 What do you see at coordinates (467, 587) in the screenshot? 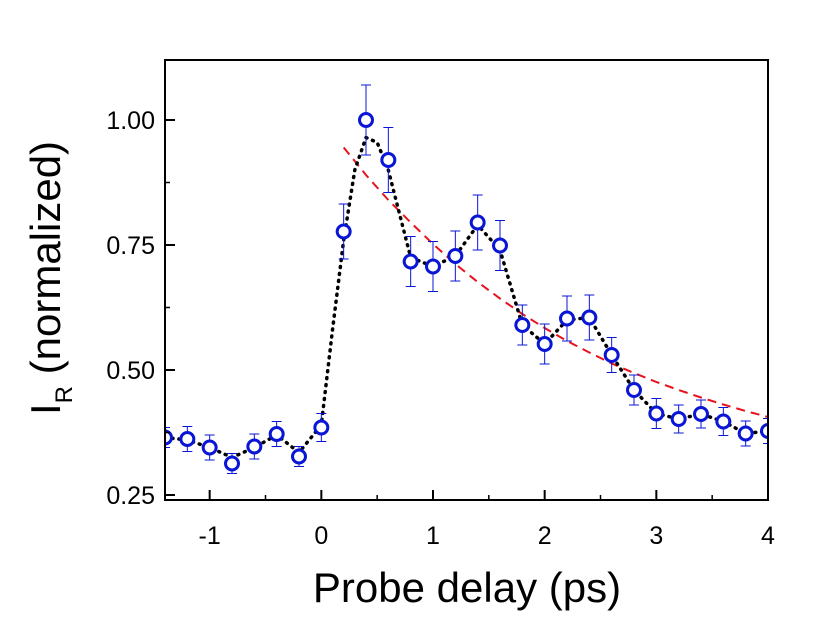
I see `x-axis-label: Probe delay (ps)` at bounding box center [467, 587].